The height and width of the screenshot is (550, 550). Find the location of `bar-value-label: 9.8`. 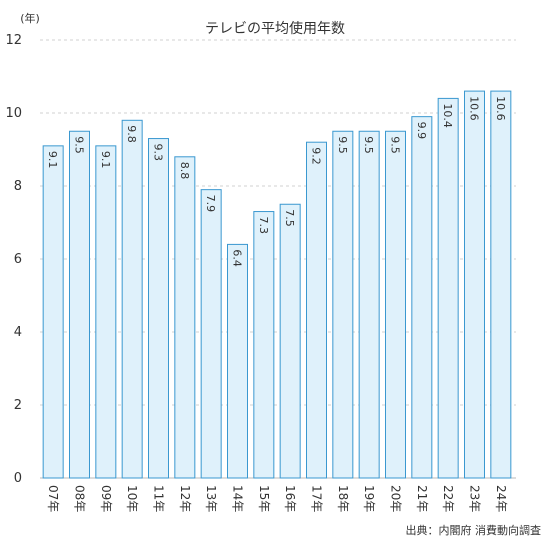

bar-value-label: 9.8 is located at coordinates (131, 134).